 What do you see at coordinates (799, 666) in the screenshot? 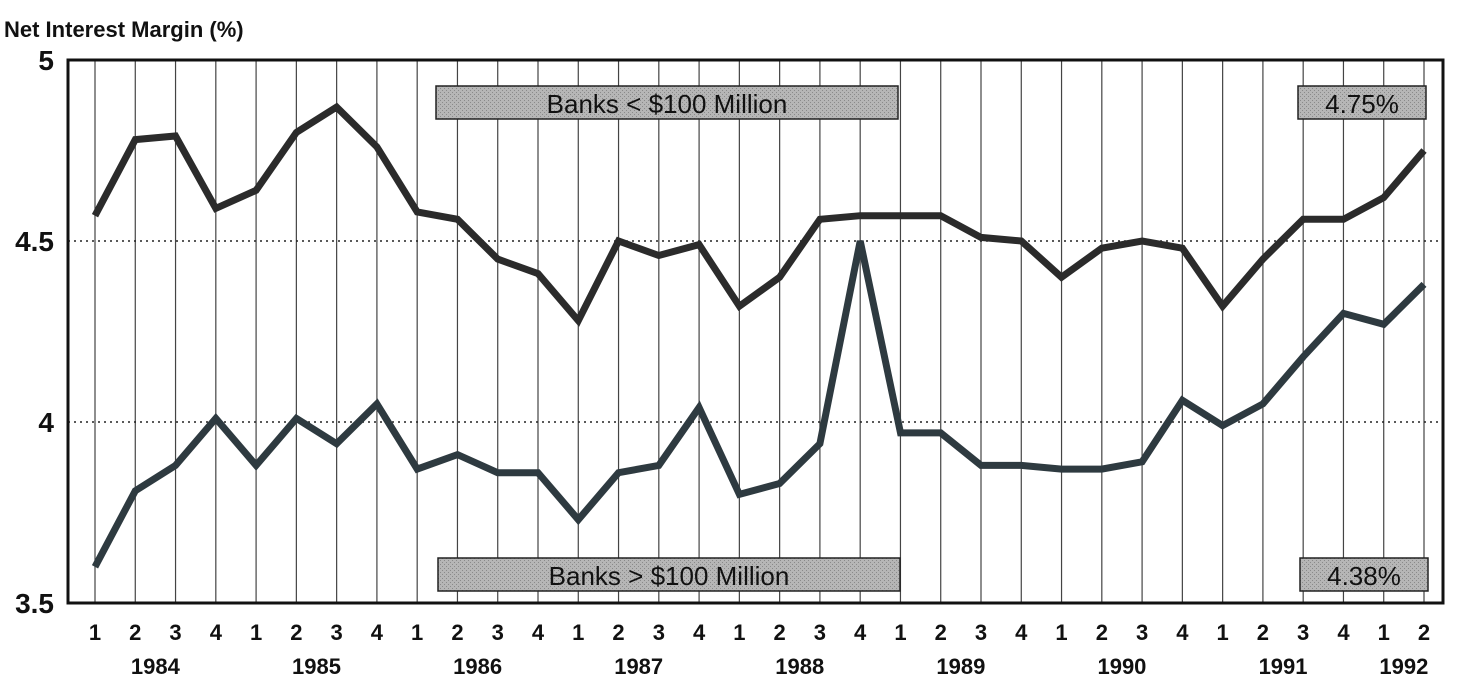
I see `x-year-label: 1988` at bounding box center [799, 666].